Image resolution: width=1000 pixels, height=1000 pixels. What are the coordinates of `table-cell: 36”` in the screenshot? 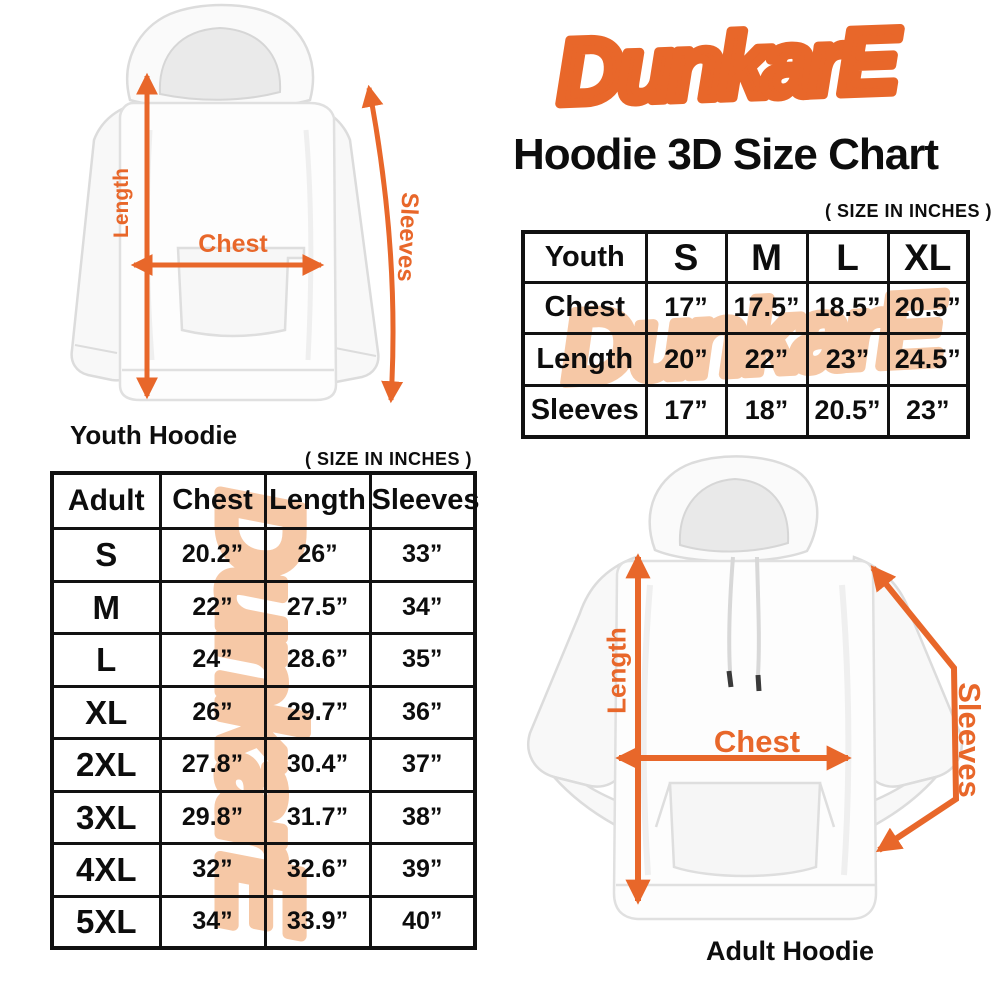 It's located at (422, 712).